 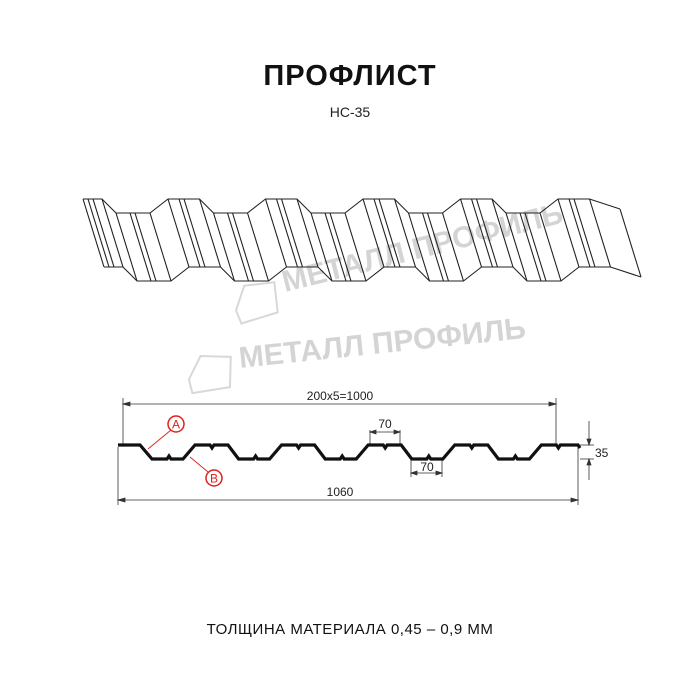 I want to click on sheet-3d-view, so click(x=362, y=240).